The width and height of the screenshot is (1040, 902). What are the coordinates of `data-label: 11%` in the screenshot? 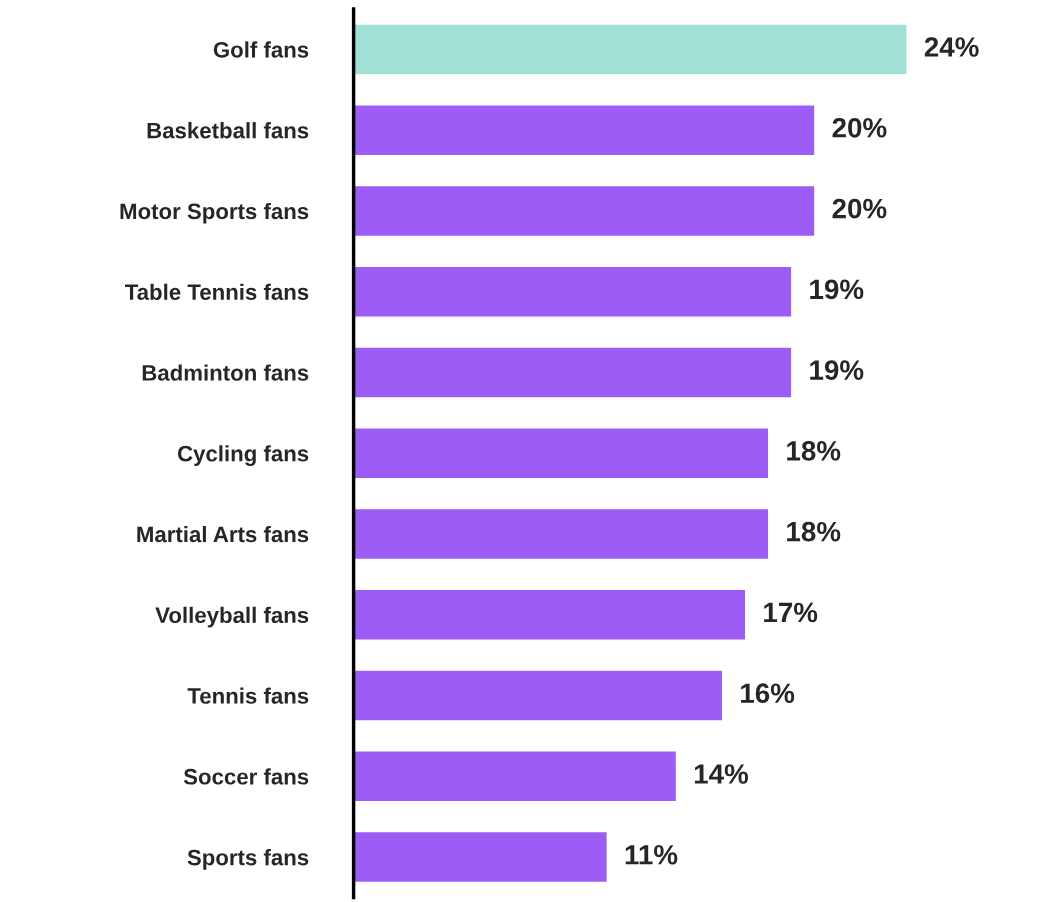 It's located at (651, 854).